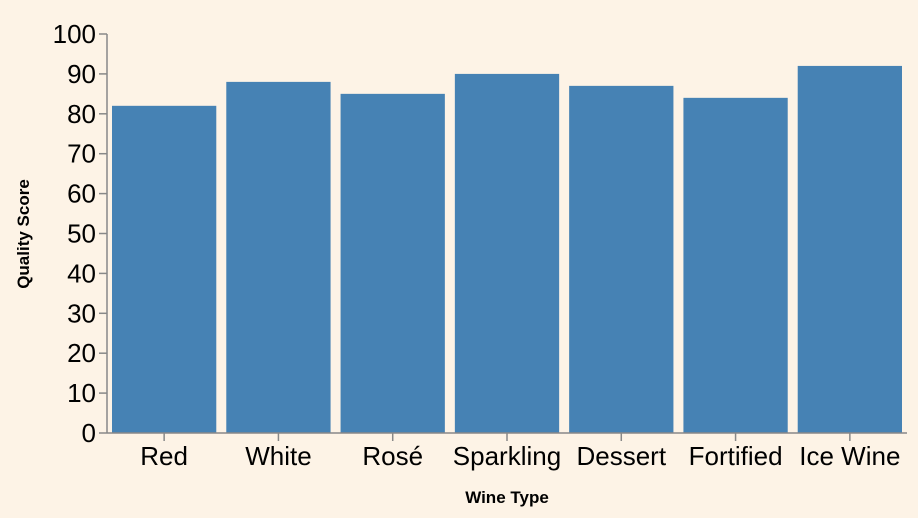 The image size is (918, 518). Describe the element at coordinates (81, 273) in the screenshot. I see `y-tick-label: 40` at that location.